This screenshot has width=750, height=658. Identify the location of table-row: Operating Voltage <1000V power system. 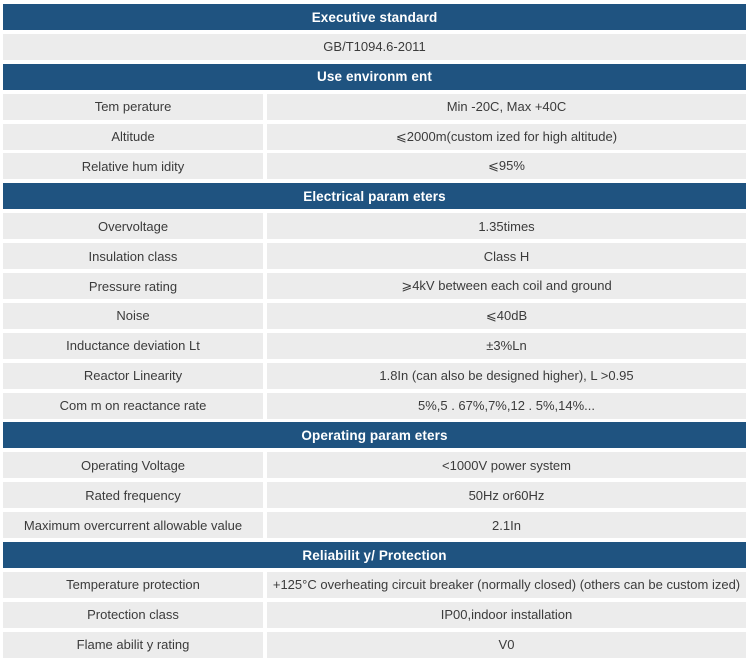
(374, 465).